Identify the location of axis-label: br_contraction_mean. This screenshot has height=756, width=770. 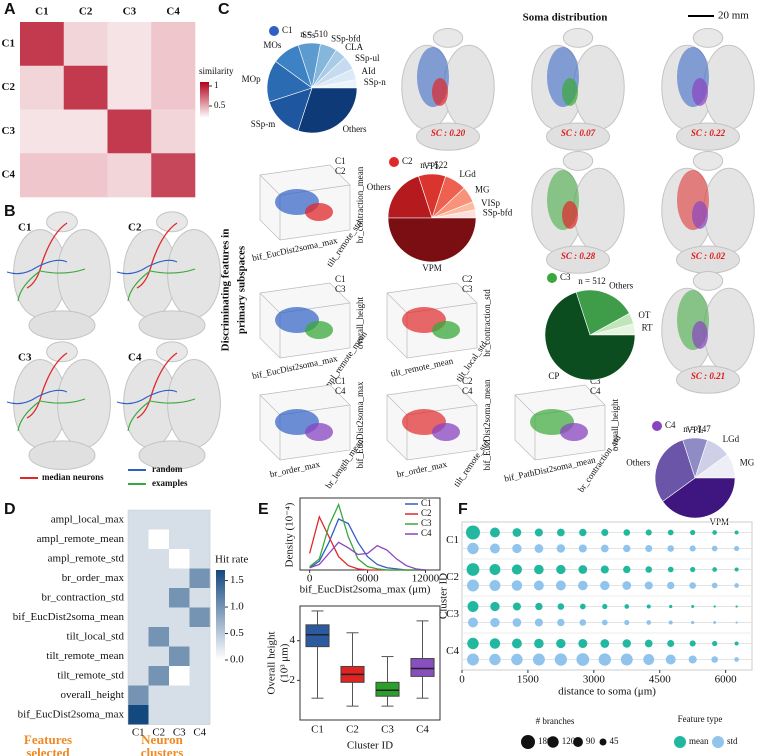
(360, 204).